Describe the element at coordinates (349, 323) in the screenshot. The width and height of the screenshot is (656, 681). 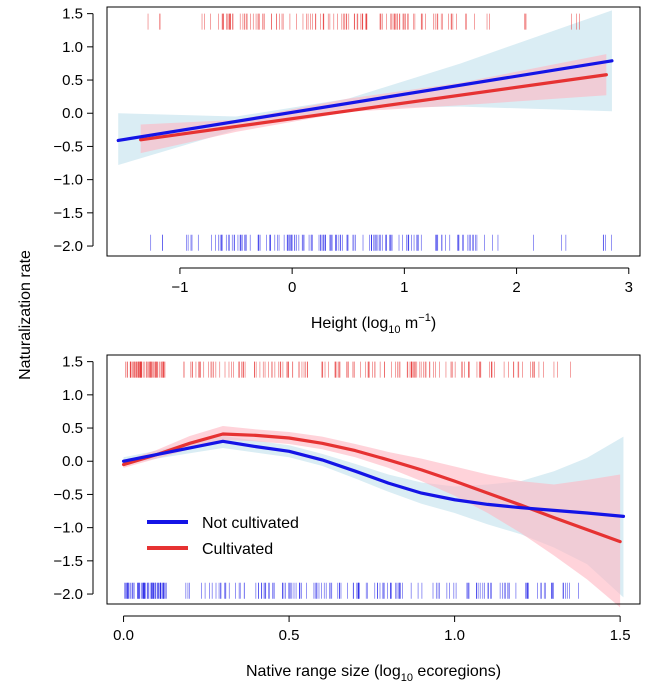
I see `x-title-text: Height (log` at that location.